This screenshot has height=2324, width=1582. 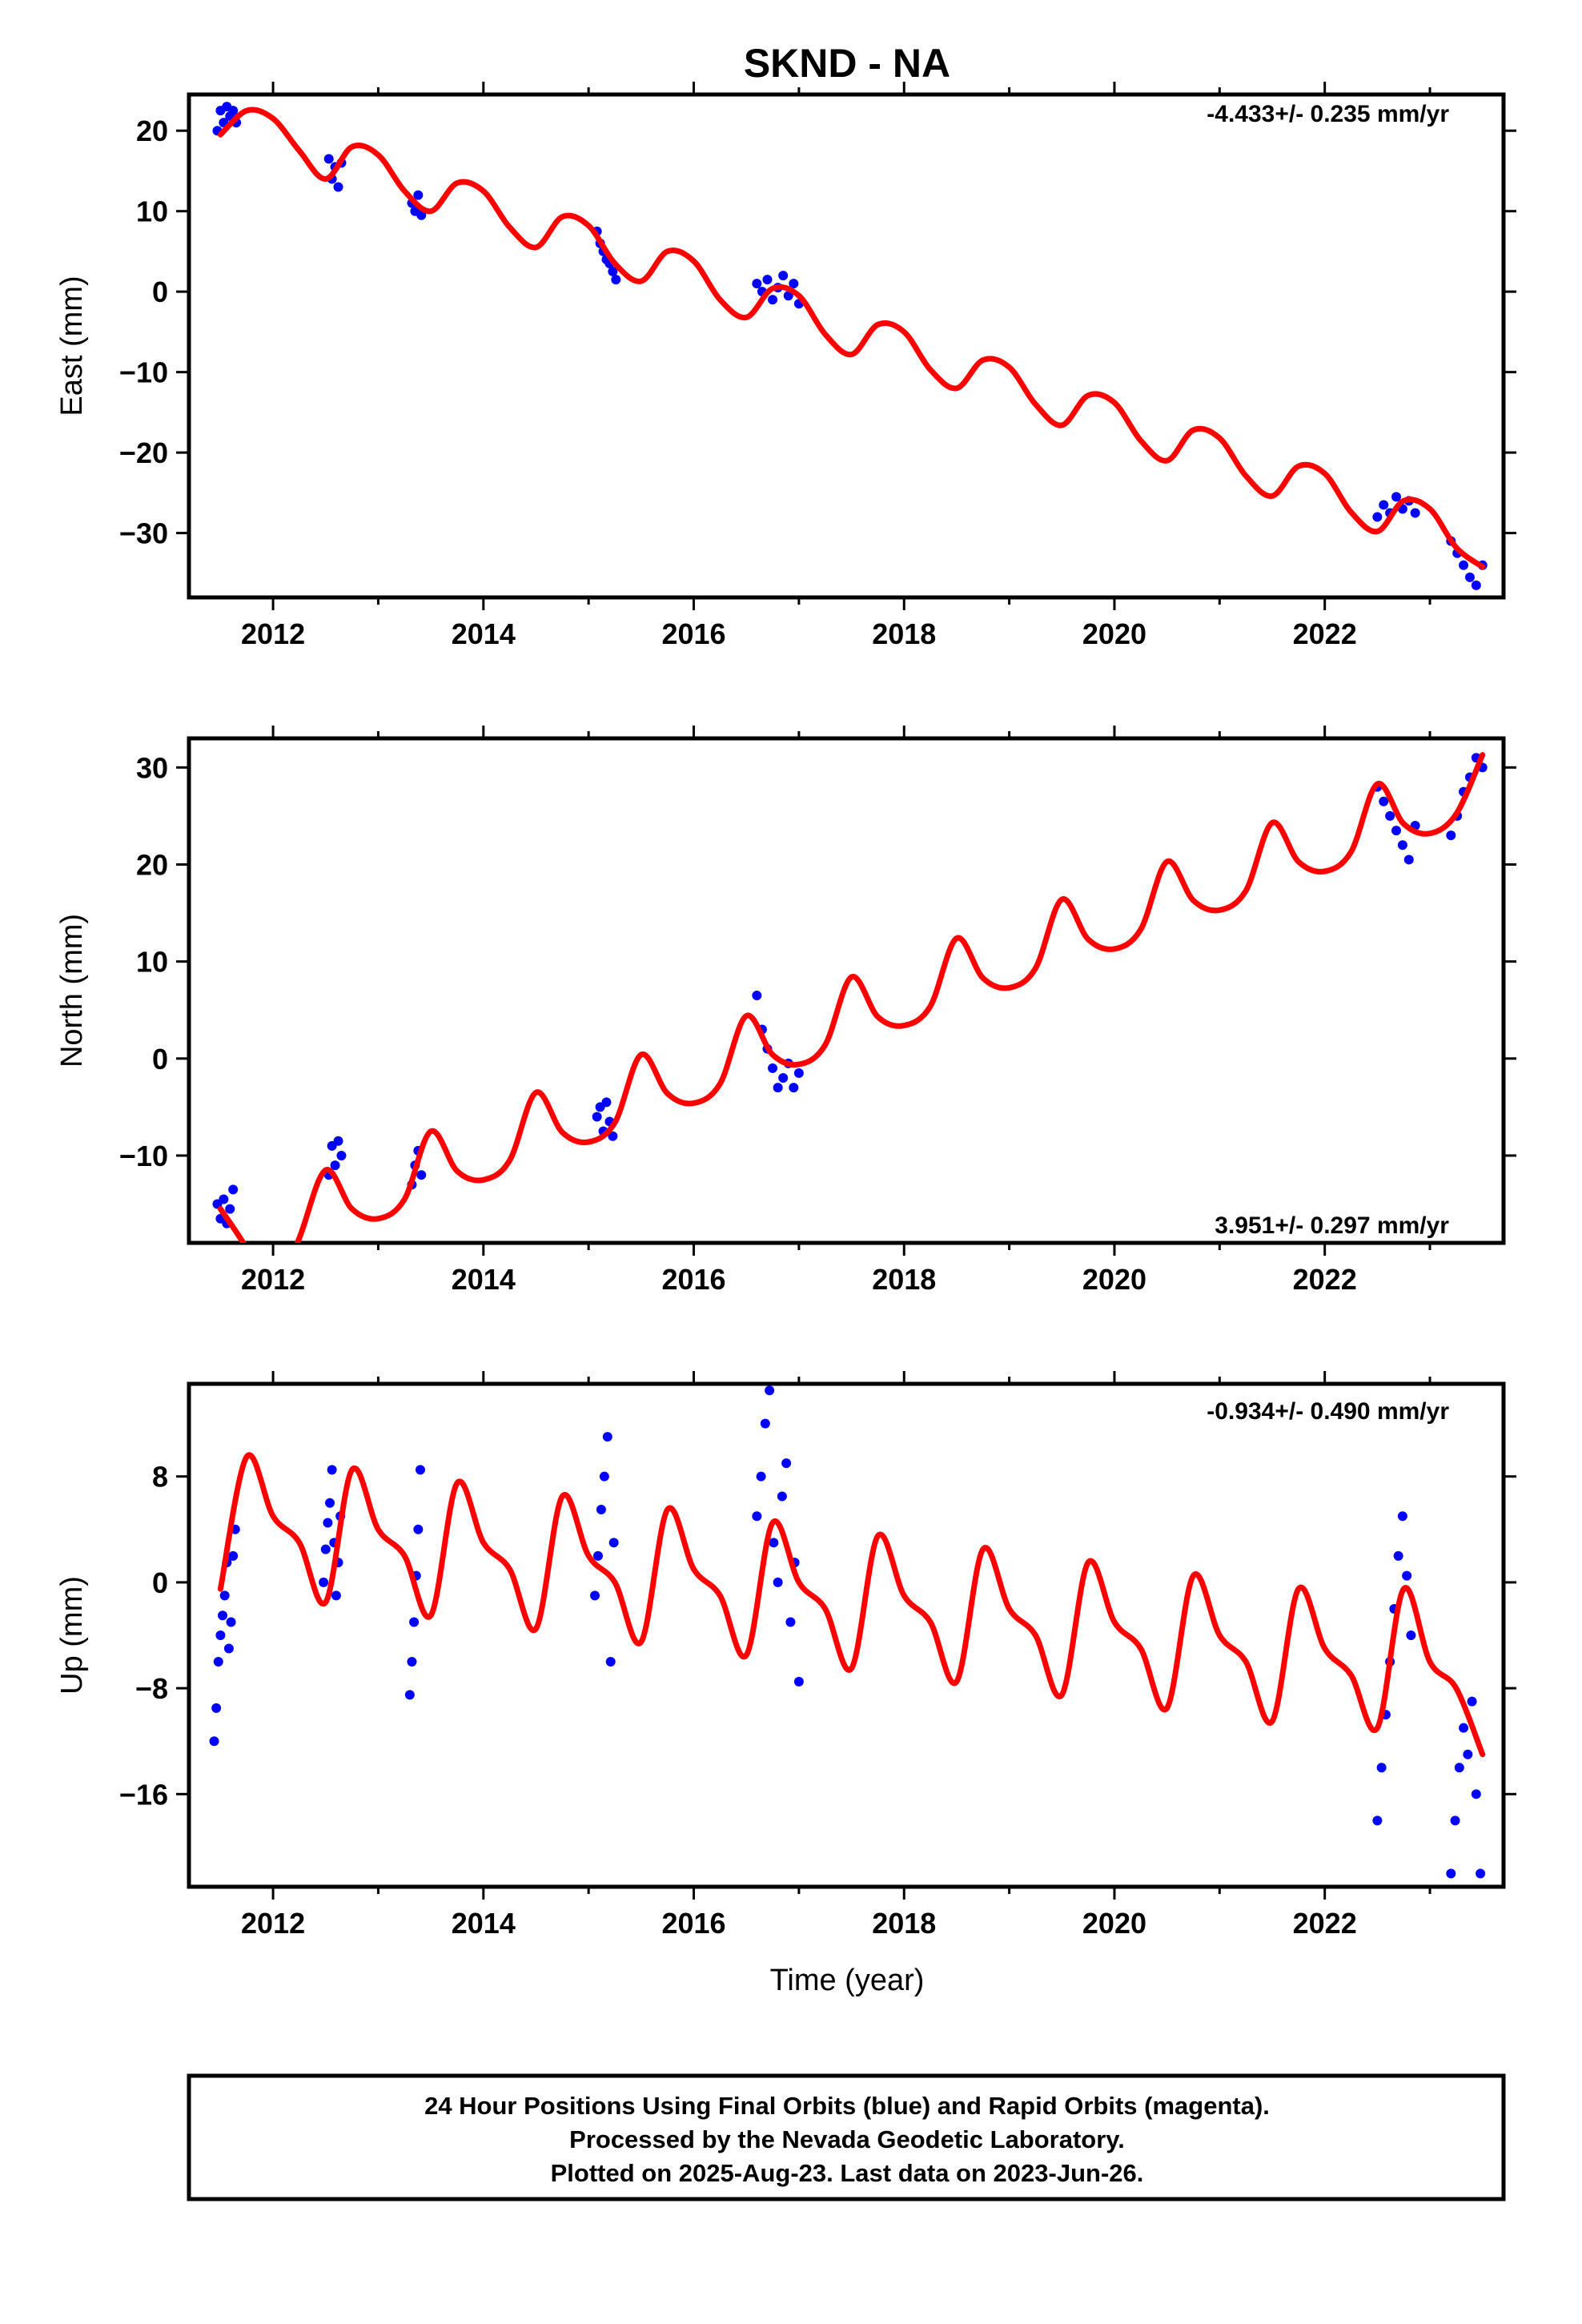 What do you see at coordinates (484, 633) in the screenshot?
I see `east-x-tick-label: 2014` at bounding box center [484, 633].